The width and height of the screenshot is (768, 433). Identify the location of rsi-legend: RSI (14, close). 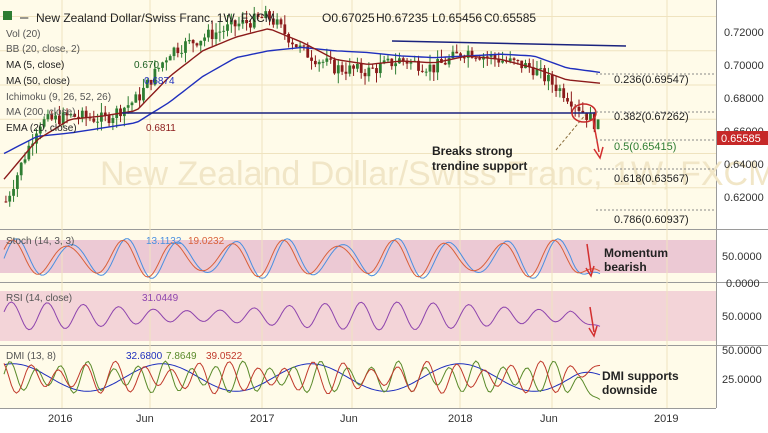
(39, 298).